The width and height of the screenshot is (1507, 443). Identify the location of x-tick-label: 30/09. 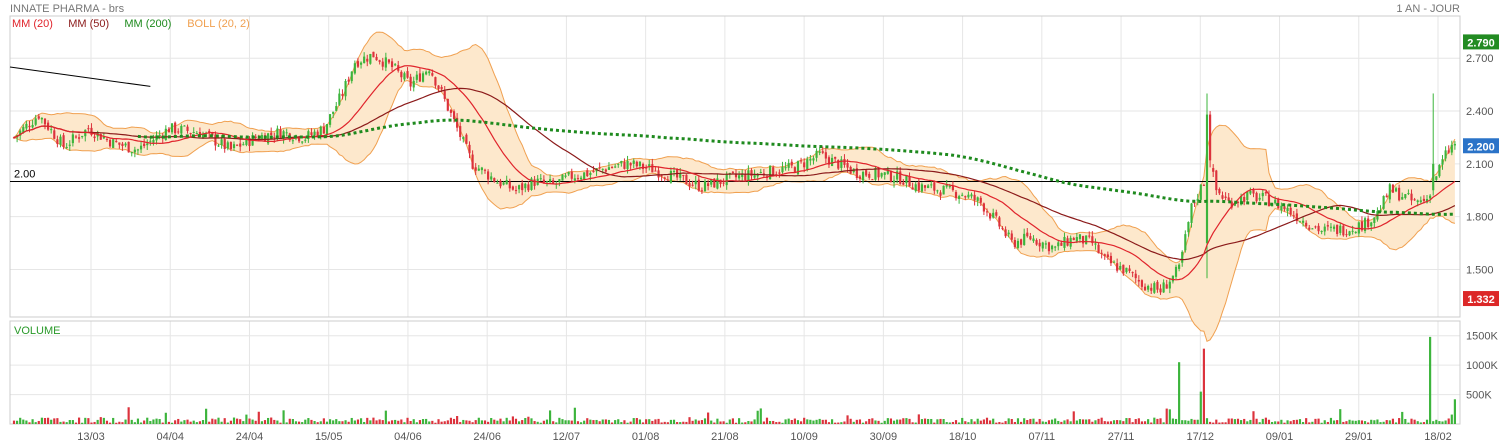
(884, 437).